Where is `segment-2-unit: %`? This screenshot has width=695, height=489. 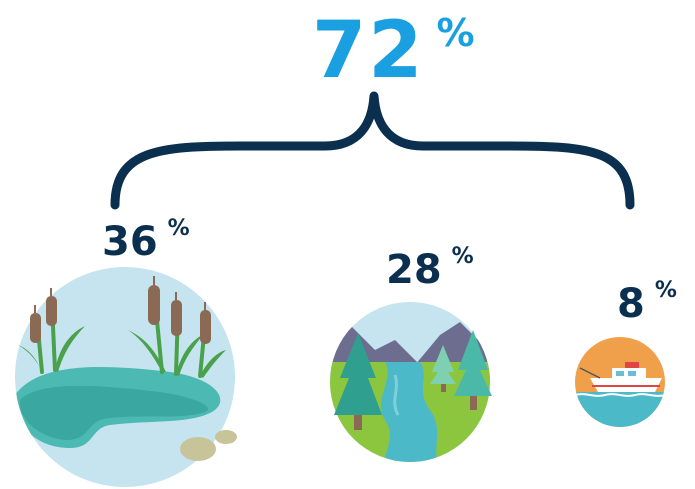
segment-2-unit: % is located at coordinates (462, 256).